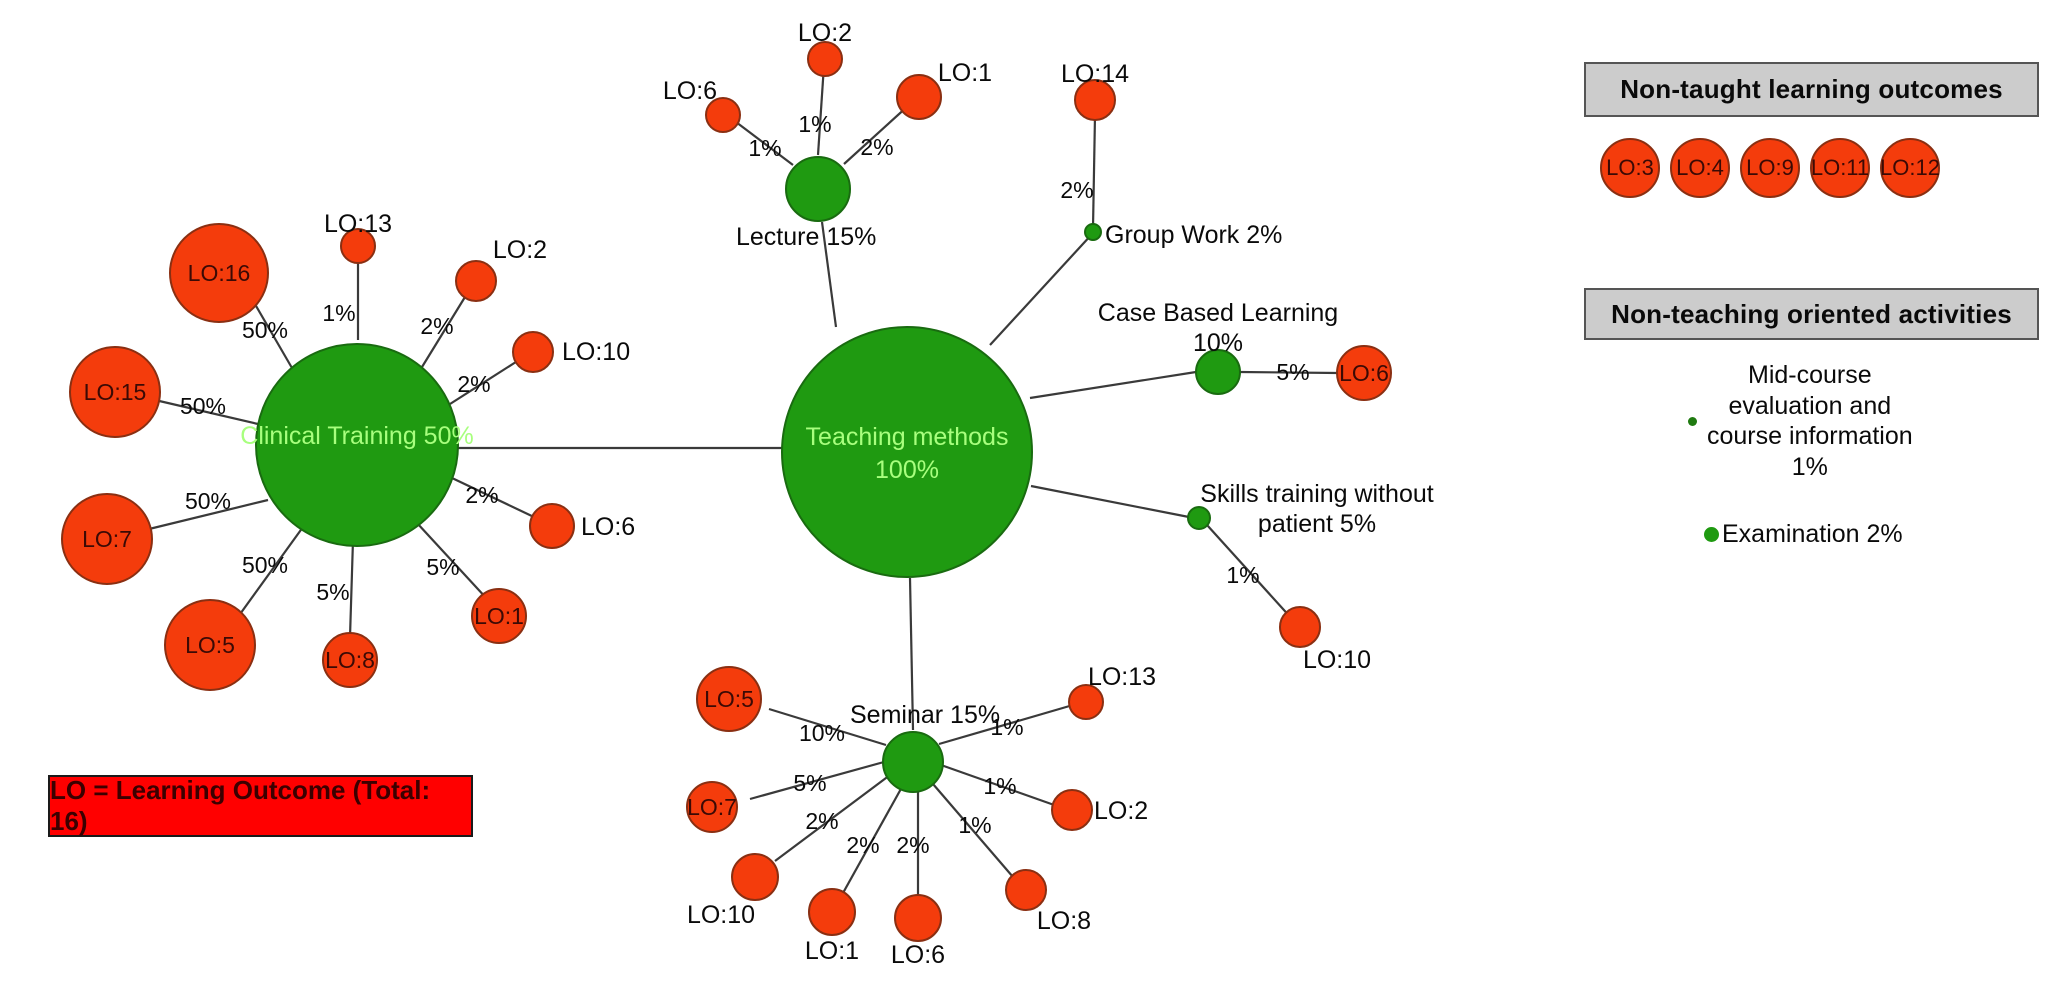 The height and width of the screenshot is (1001, 2059). I want to click on pct-clinical-lo7: 50%, so click(208, 501).